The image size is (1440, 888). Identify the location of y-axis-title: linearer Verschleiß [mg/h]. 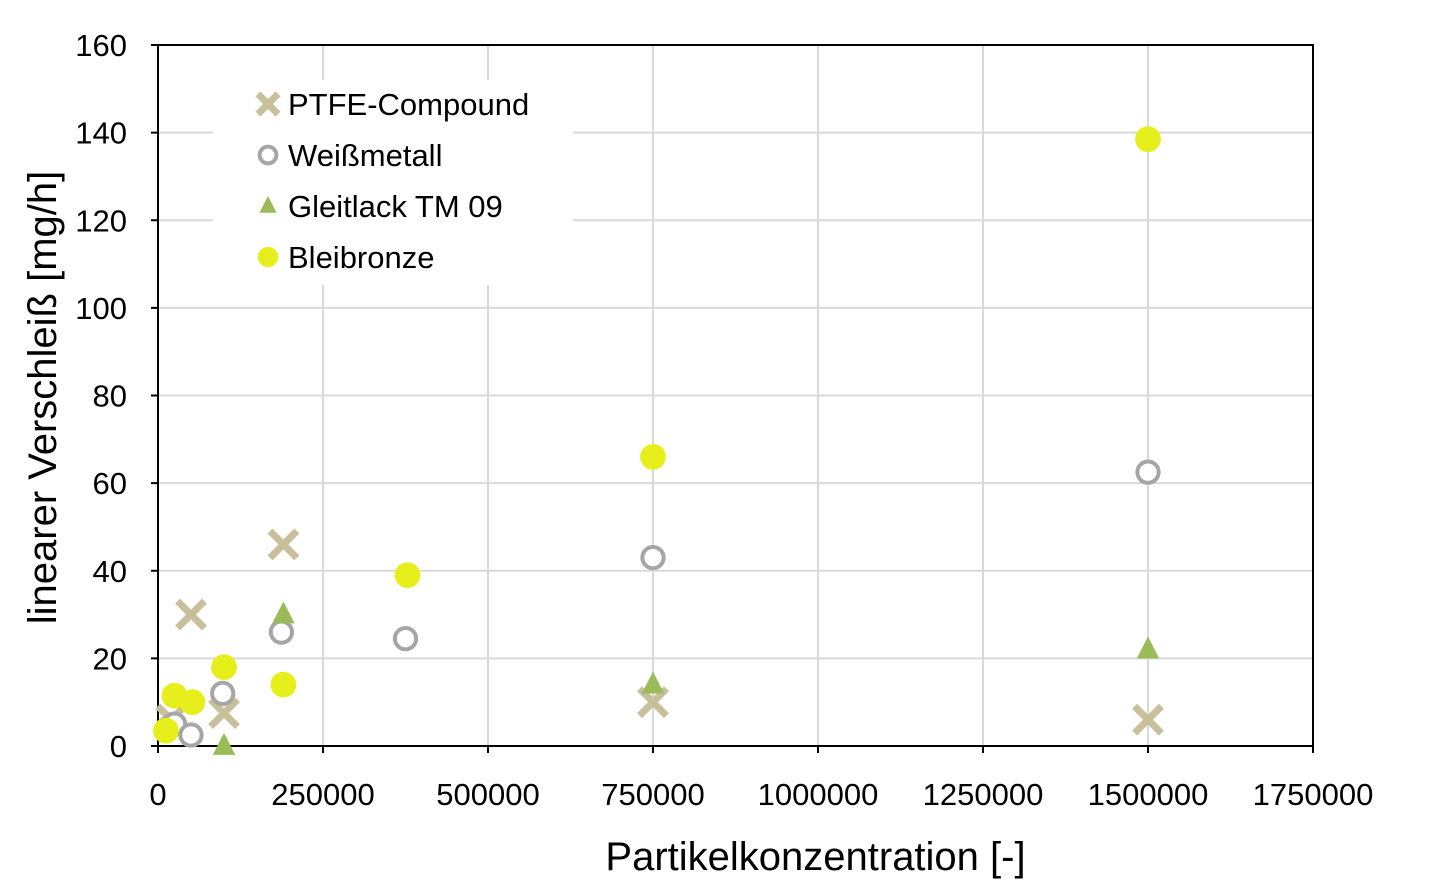
(43, 398).